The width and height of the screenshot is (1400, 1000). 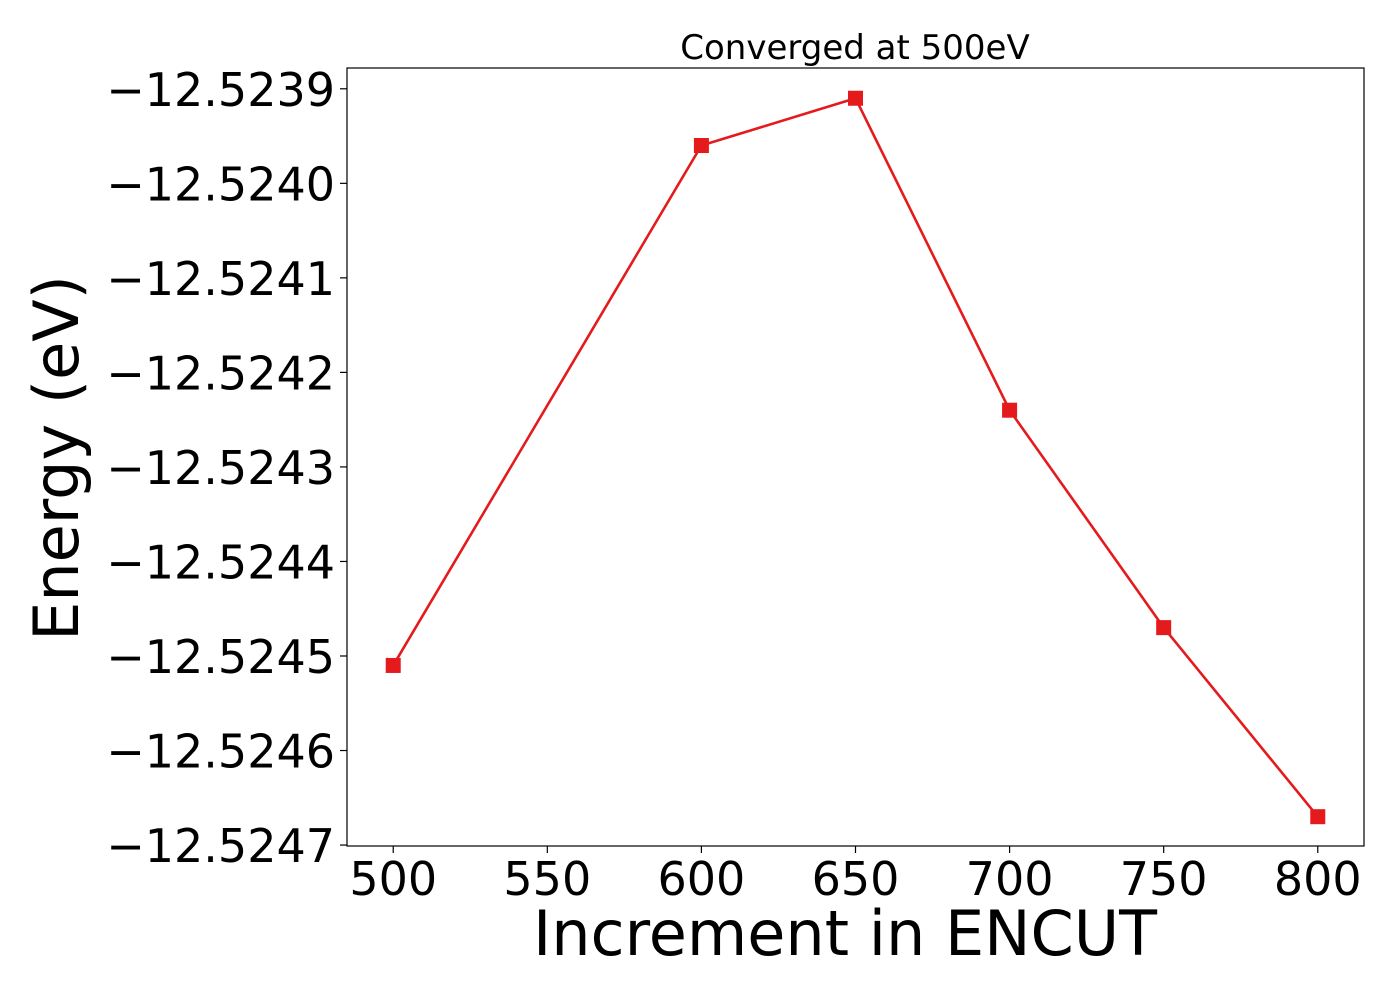 I want to click on x-tick-label: 550, so click(x=547, y=879).